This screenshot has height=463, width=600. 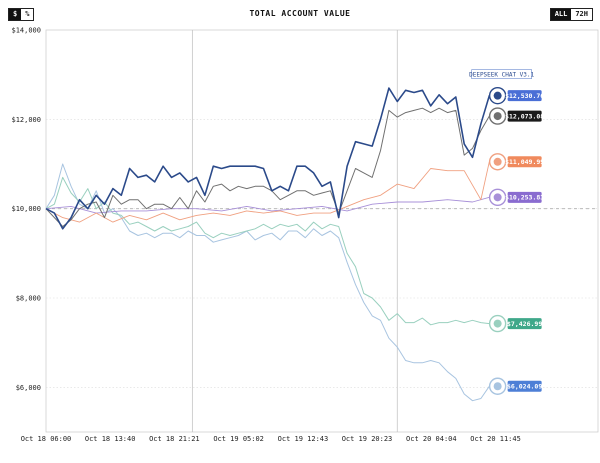 What do you see at coordinates (303, 439) in the screenshot?
I see `x-tick-label: Oct 19 12:43` at bounding box center [303, 439].